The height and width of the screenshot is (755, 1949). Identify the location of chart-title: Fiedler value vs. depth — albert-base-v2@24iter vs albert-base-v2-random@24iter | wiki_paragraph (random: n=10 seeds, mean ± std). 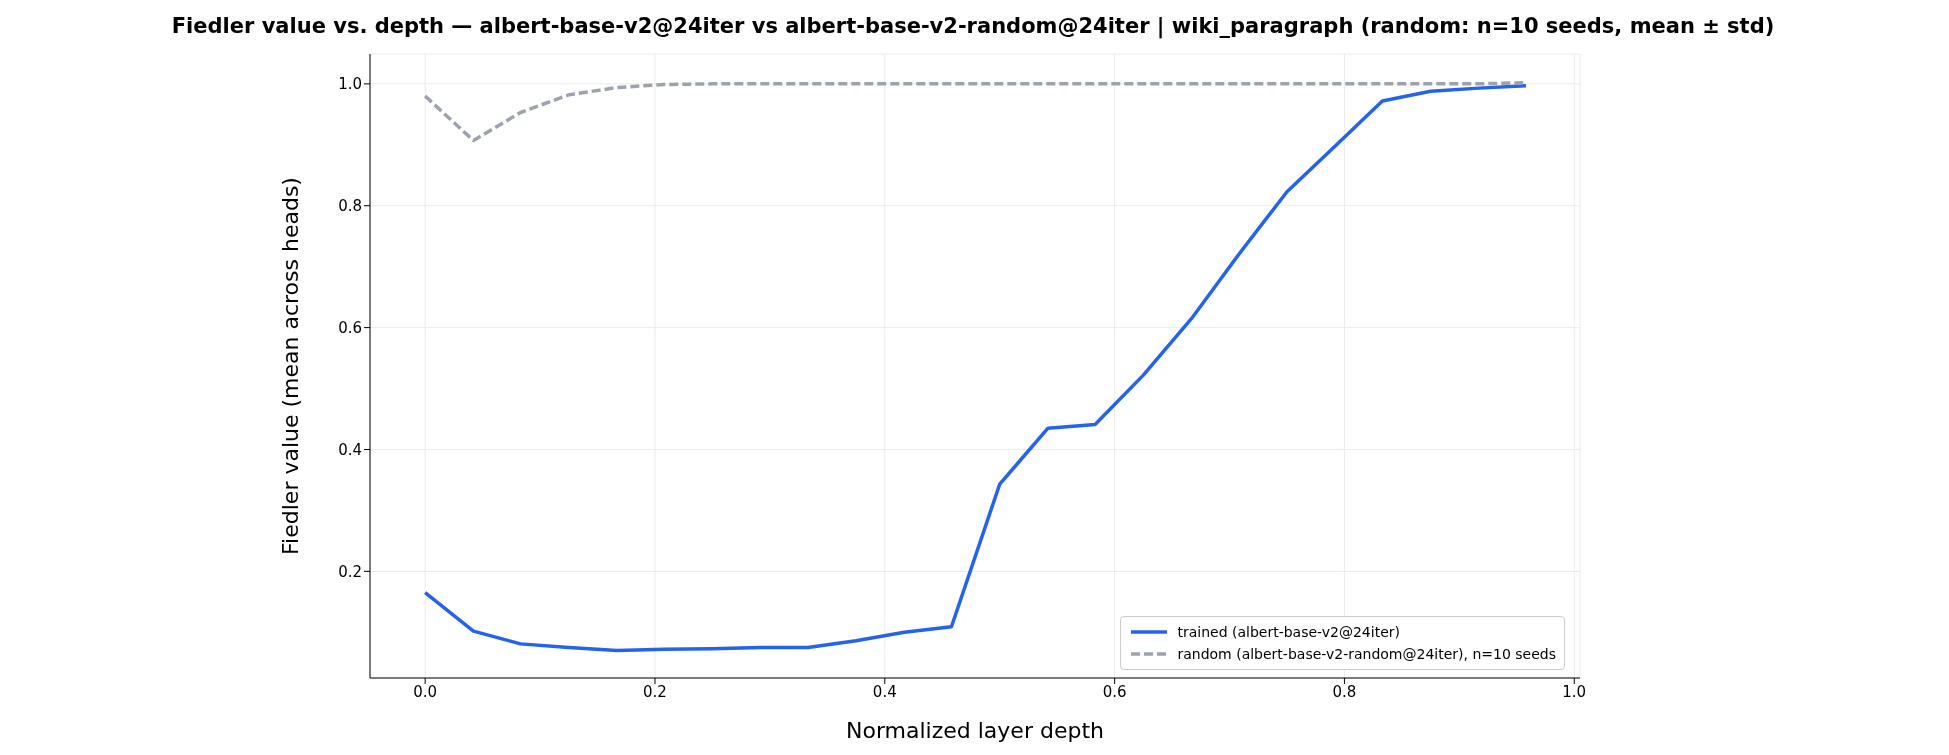
(973, 27).